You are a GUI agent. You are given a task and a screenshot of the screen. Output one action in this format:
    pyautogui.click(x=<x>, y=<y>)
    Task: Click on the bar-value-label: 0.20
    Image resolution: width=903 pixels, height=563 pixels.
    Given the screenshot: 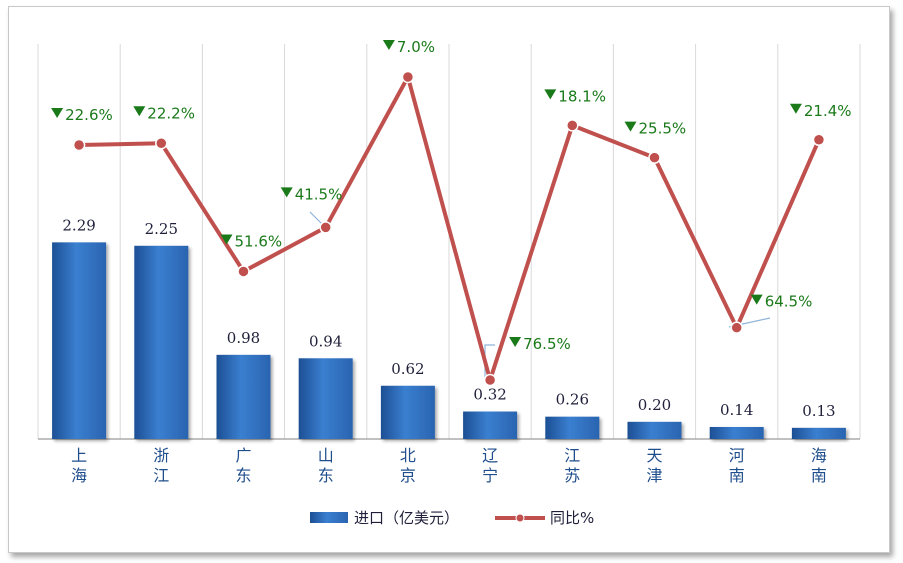 What is the action you would take?
    pyautogui.click(x=654, y=405)
    